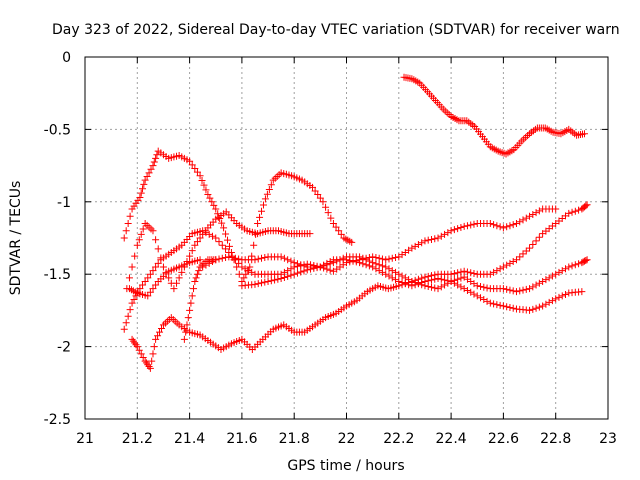 This screenshot has height=480, width=640. I want to click on y-tick-label: -2.5, so click(57, 420).